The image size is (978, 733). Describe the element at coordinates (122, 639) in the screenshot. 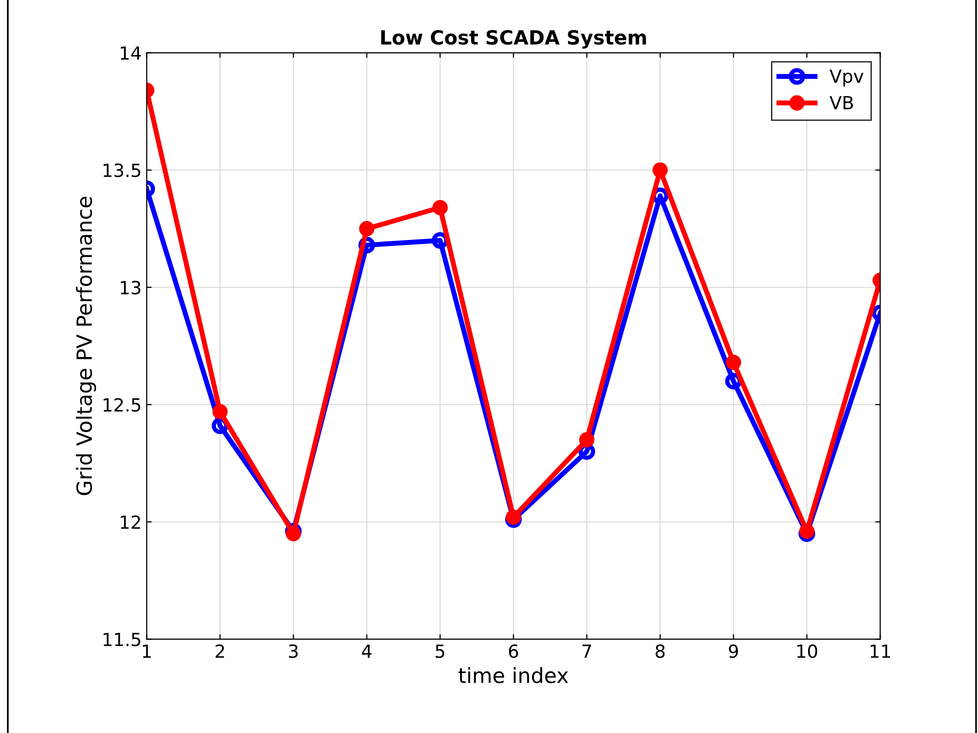

I see `y-tick-label: 11.5` at that location.